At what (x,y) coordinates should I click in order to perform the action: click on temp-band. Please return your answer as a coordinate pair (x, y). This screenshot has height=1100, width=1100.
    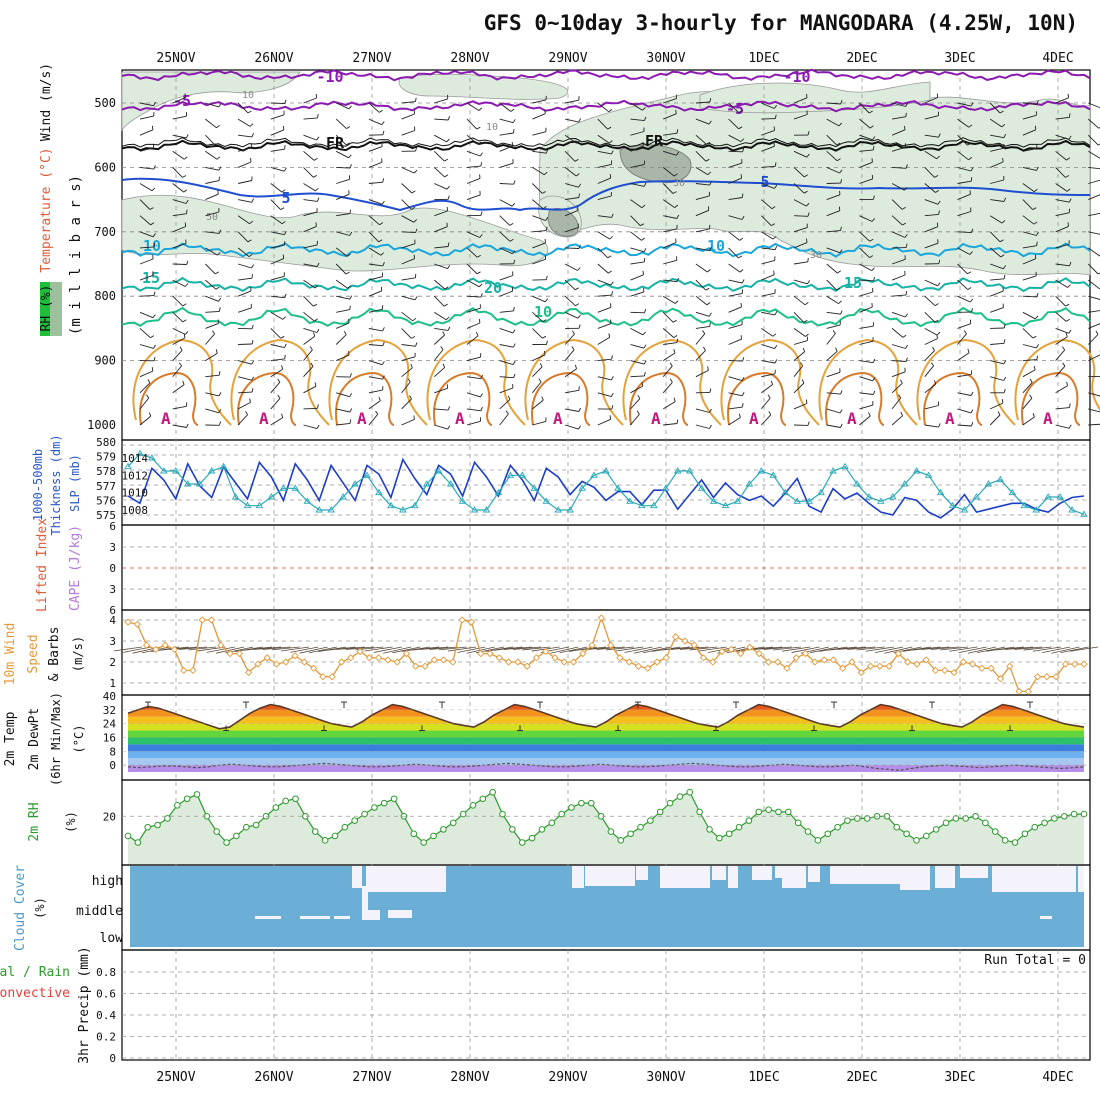
    Looking at the image, I should click on (606, 755).